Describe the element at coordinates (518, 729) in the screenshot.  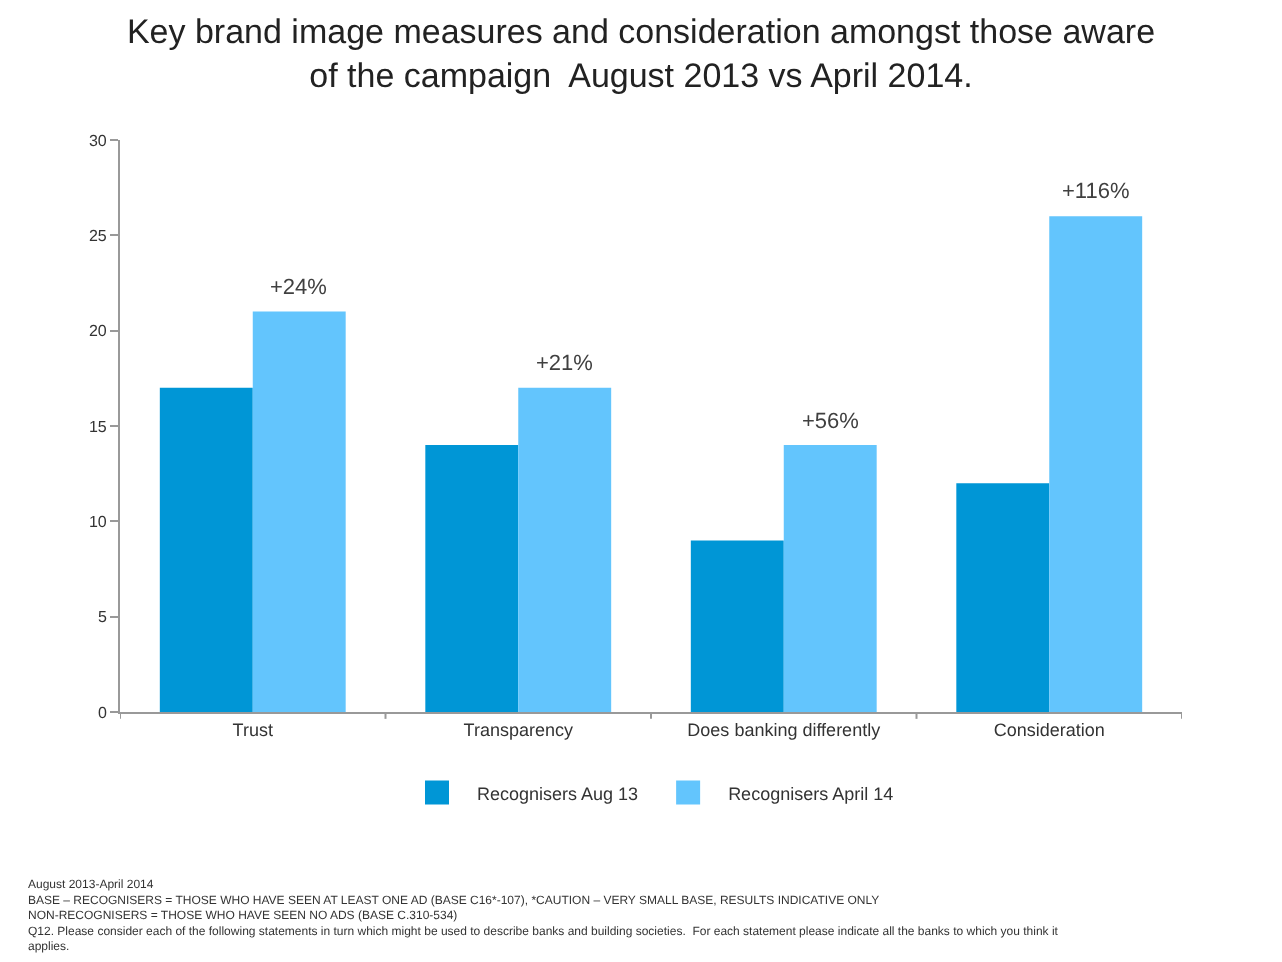
I see `x-tick-label: Transparency` at that location.